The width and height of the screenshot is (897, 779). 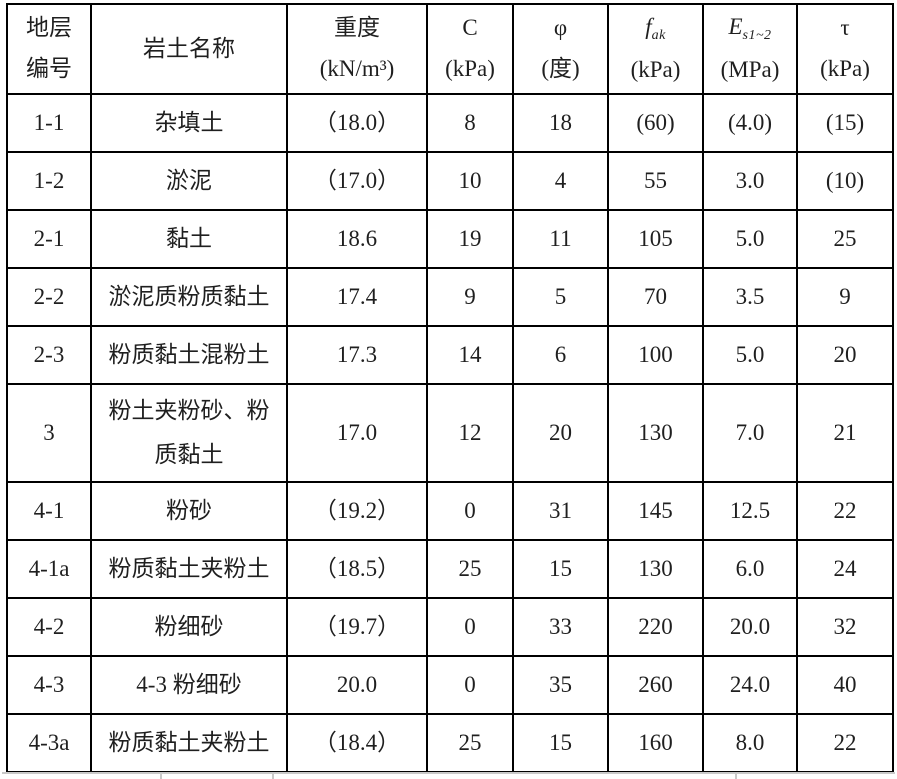 I want to click on cell-bearing-capacity: (60), so click(x=655, y=123).